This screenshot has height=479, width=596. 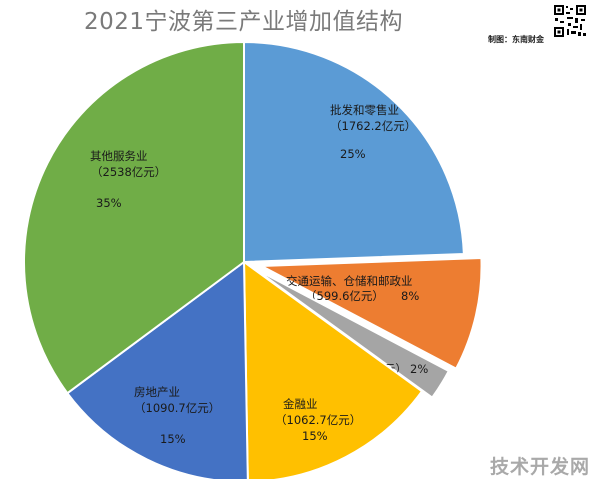 I want to click on qr-code-icon, so click(x=570, y=21).